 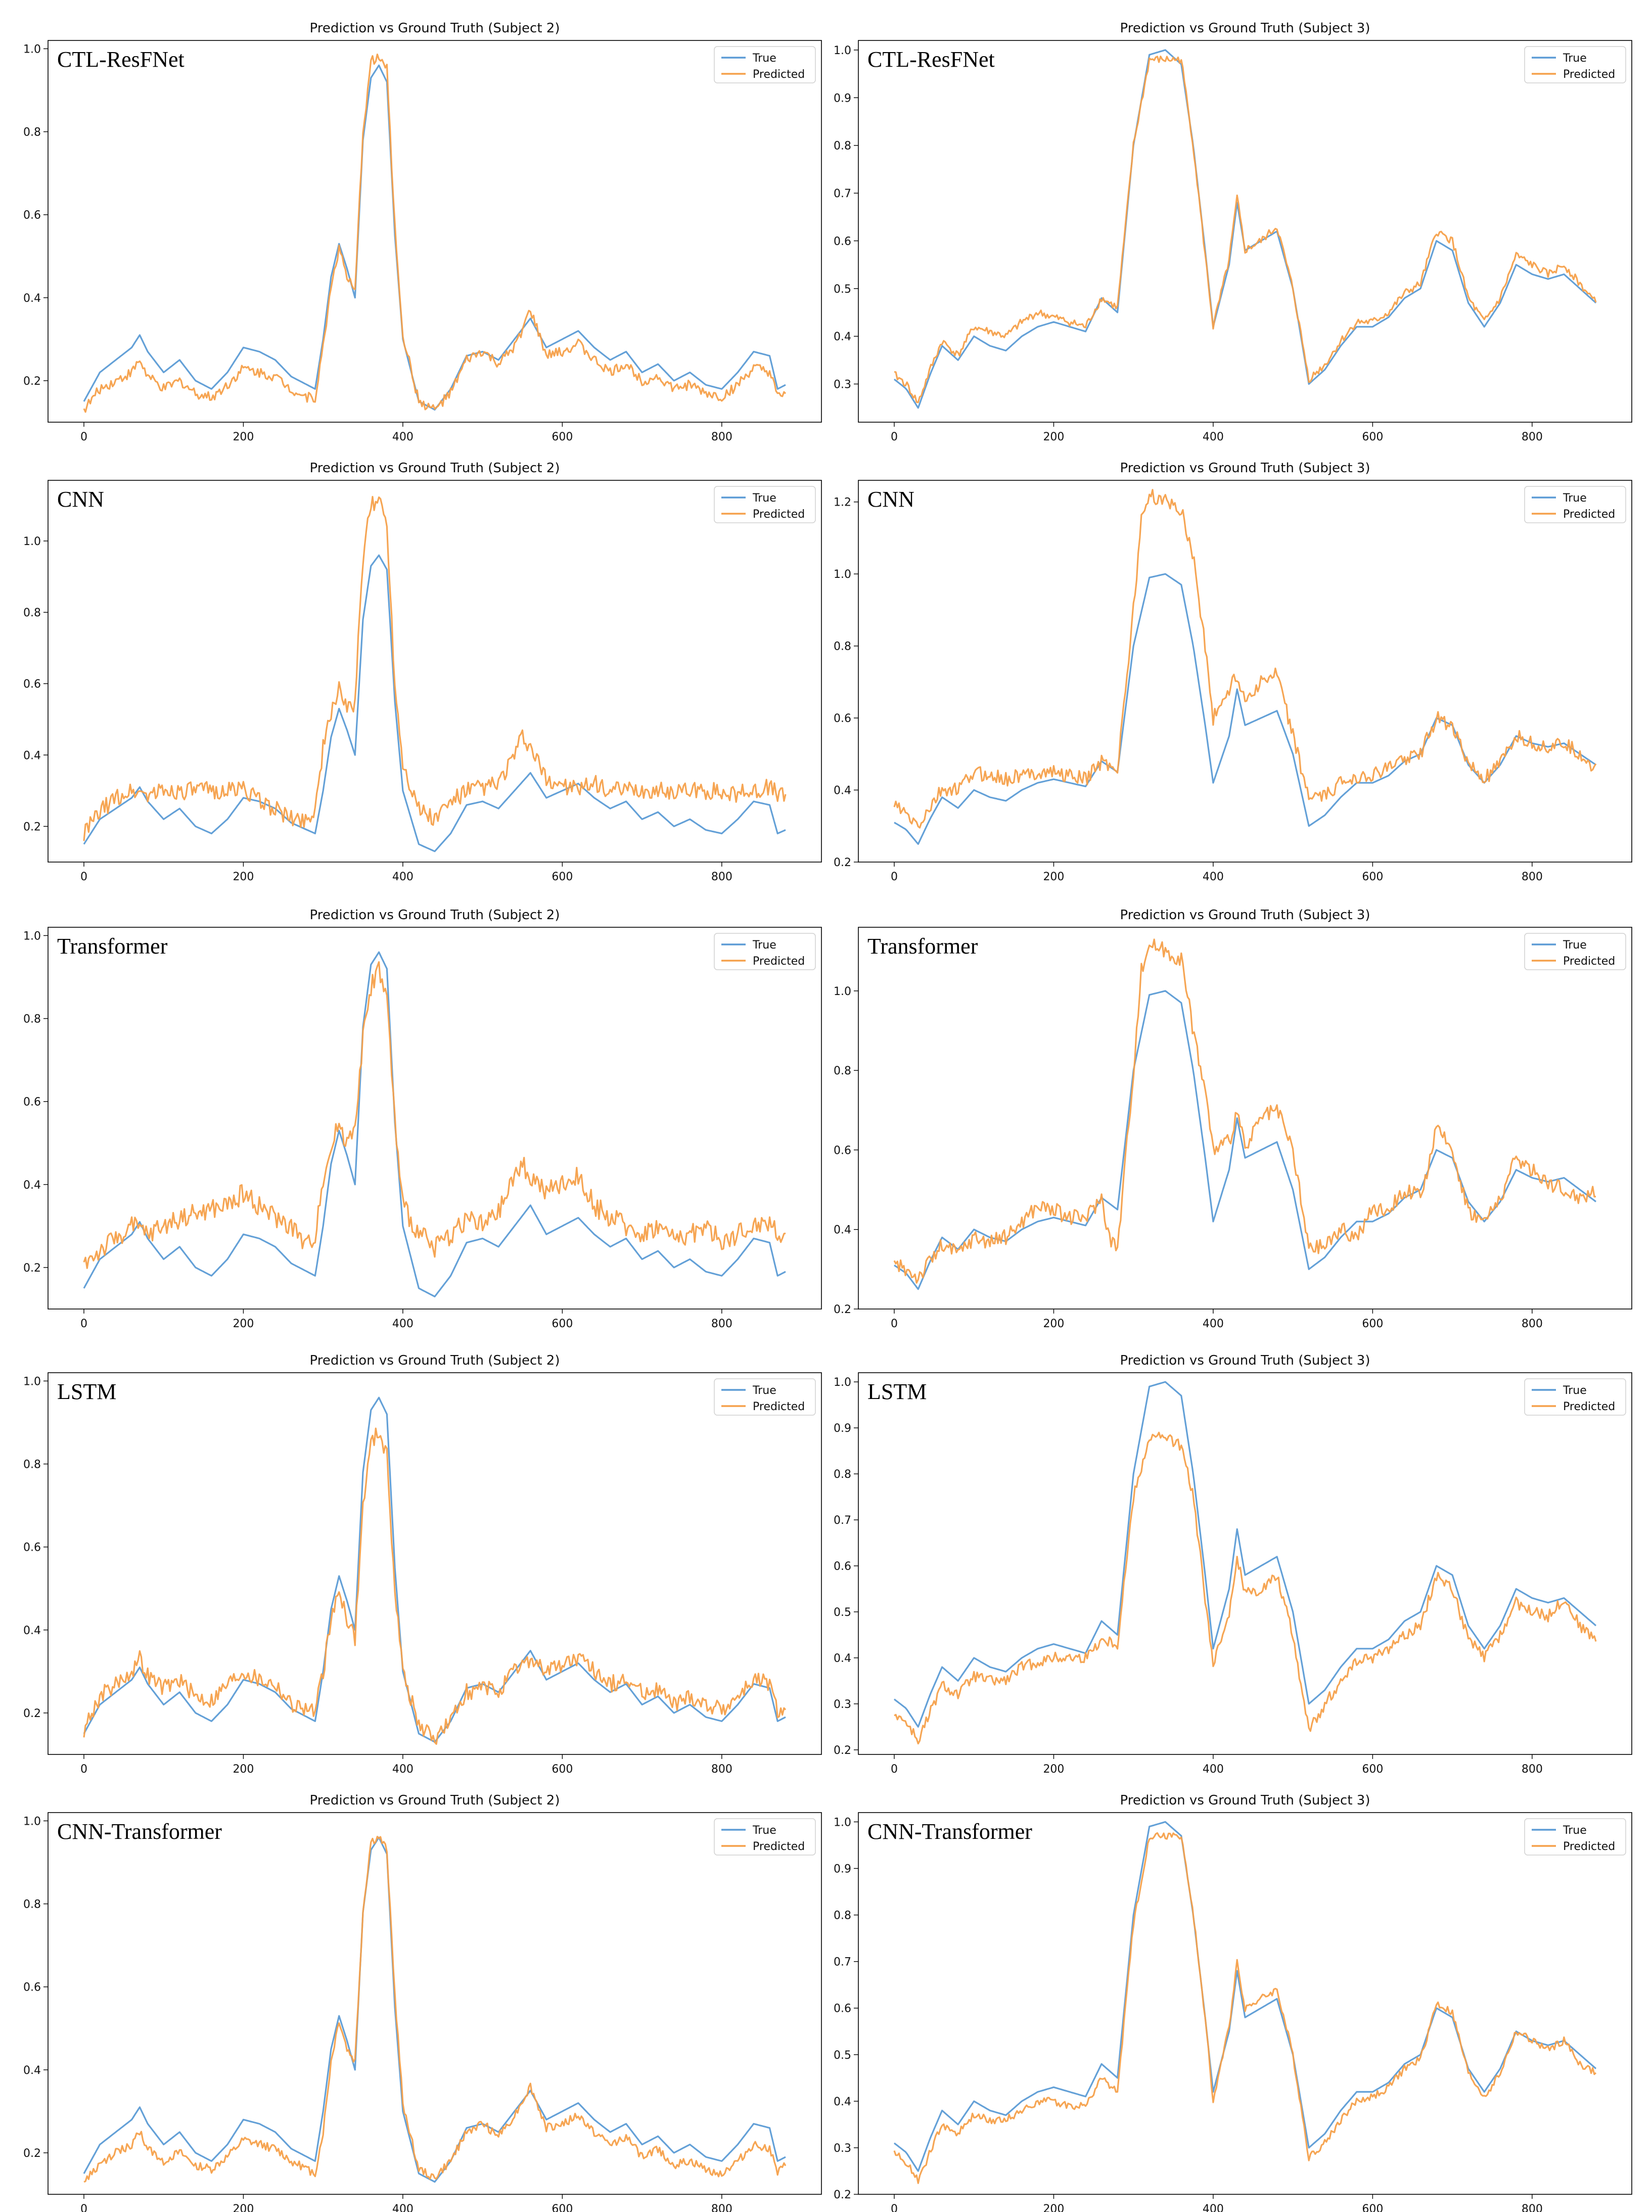 What do you see at coordinates (843, 2056) in the screenshot?
I see `y-tick-label: 0.5` at bounding box center [843, 2056].